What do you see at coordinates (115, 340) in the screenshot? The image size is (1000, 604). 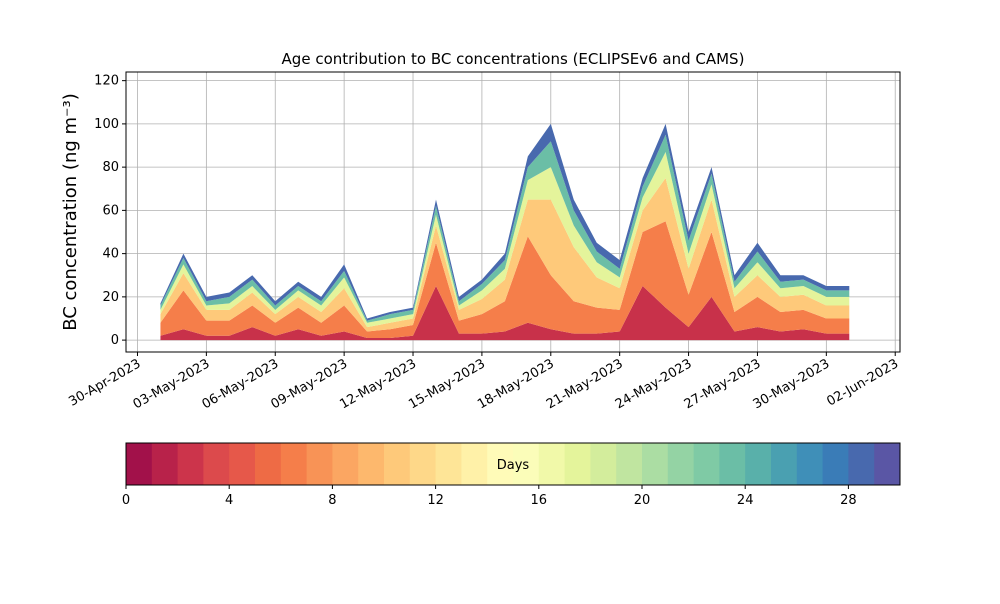 I see `y-tick-label: 0` at bounding box center [115, 340].